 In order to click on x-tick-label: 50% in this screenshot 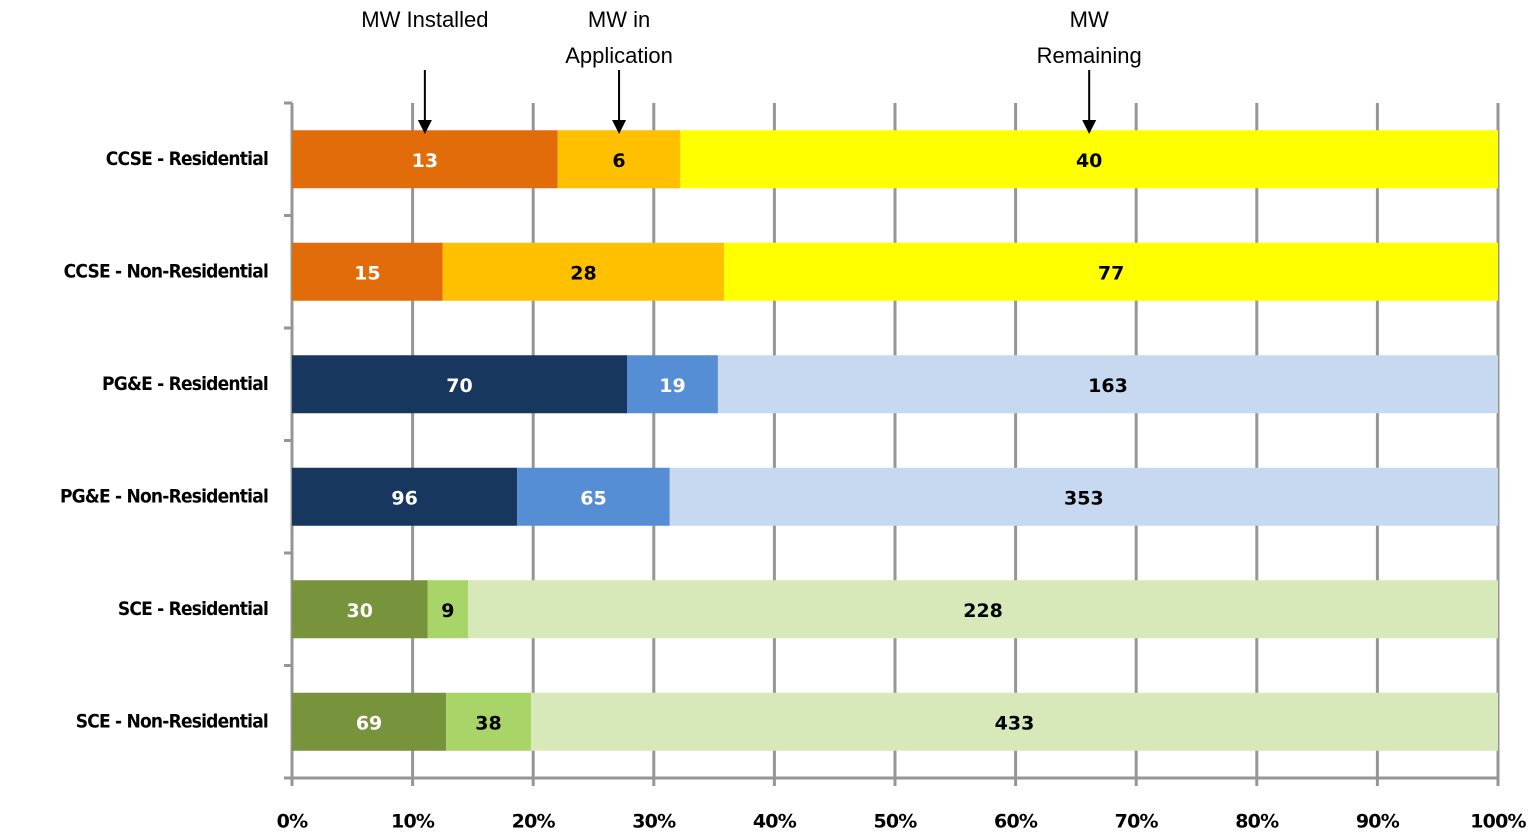, I will do `click(895, 822)`.